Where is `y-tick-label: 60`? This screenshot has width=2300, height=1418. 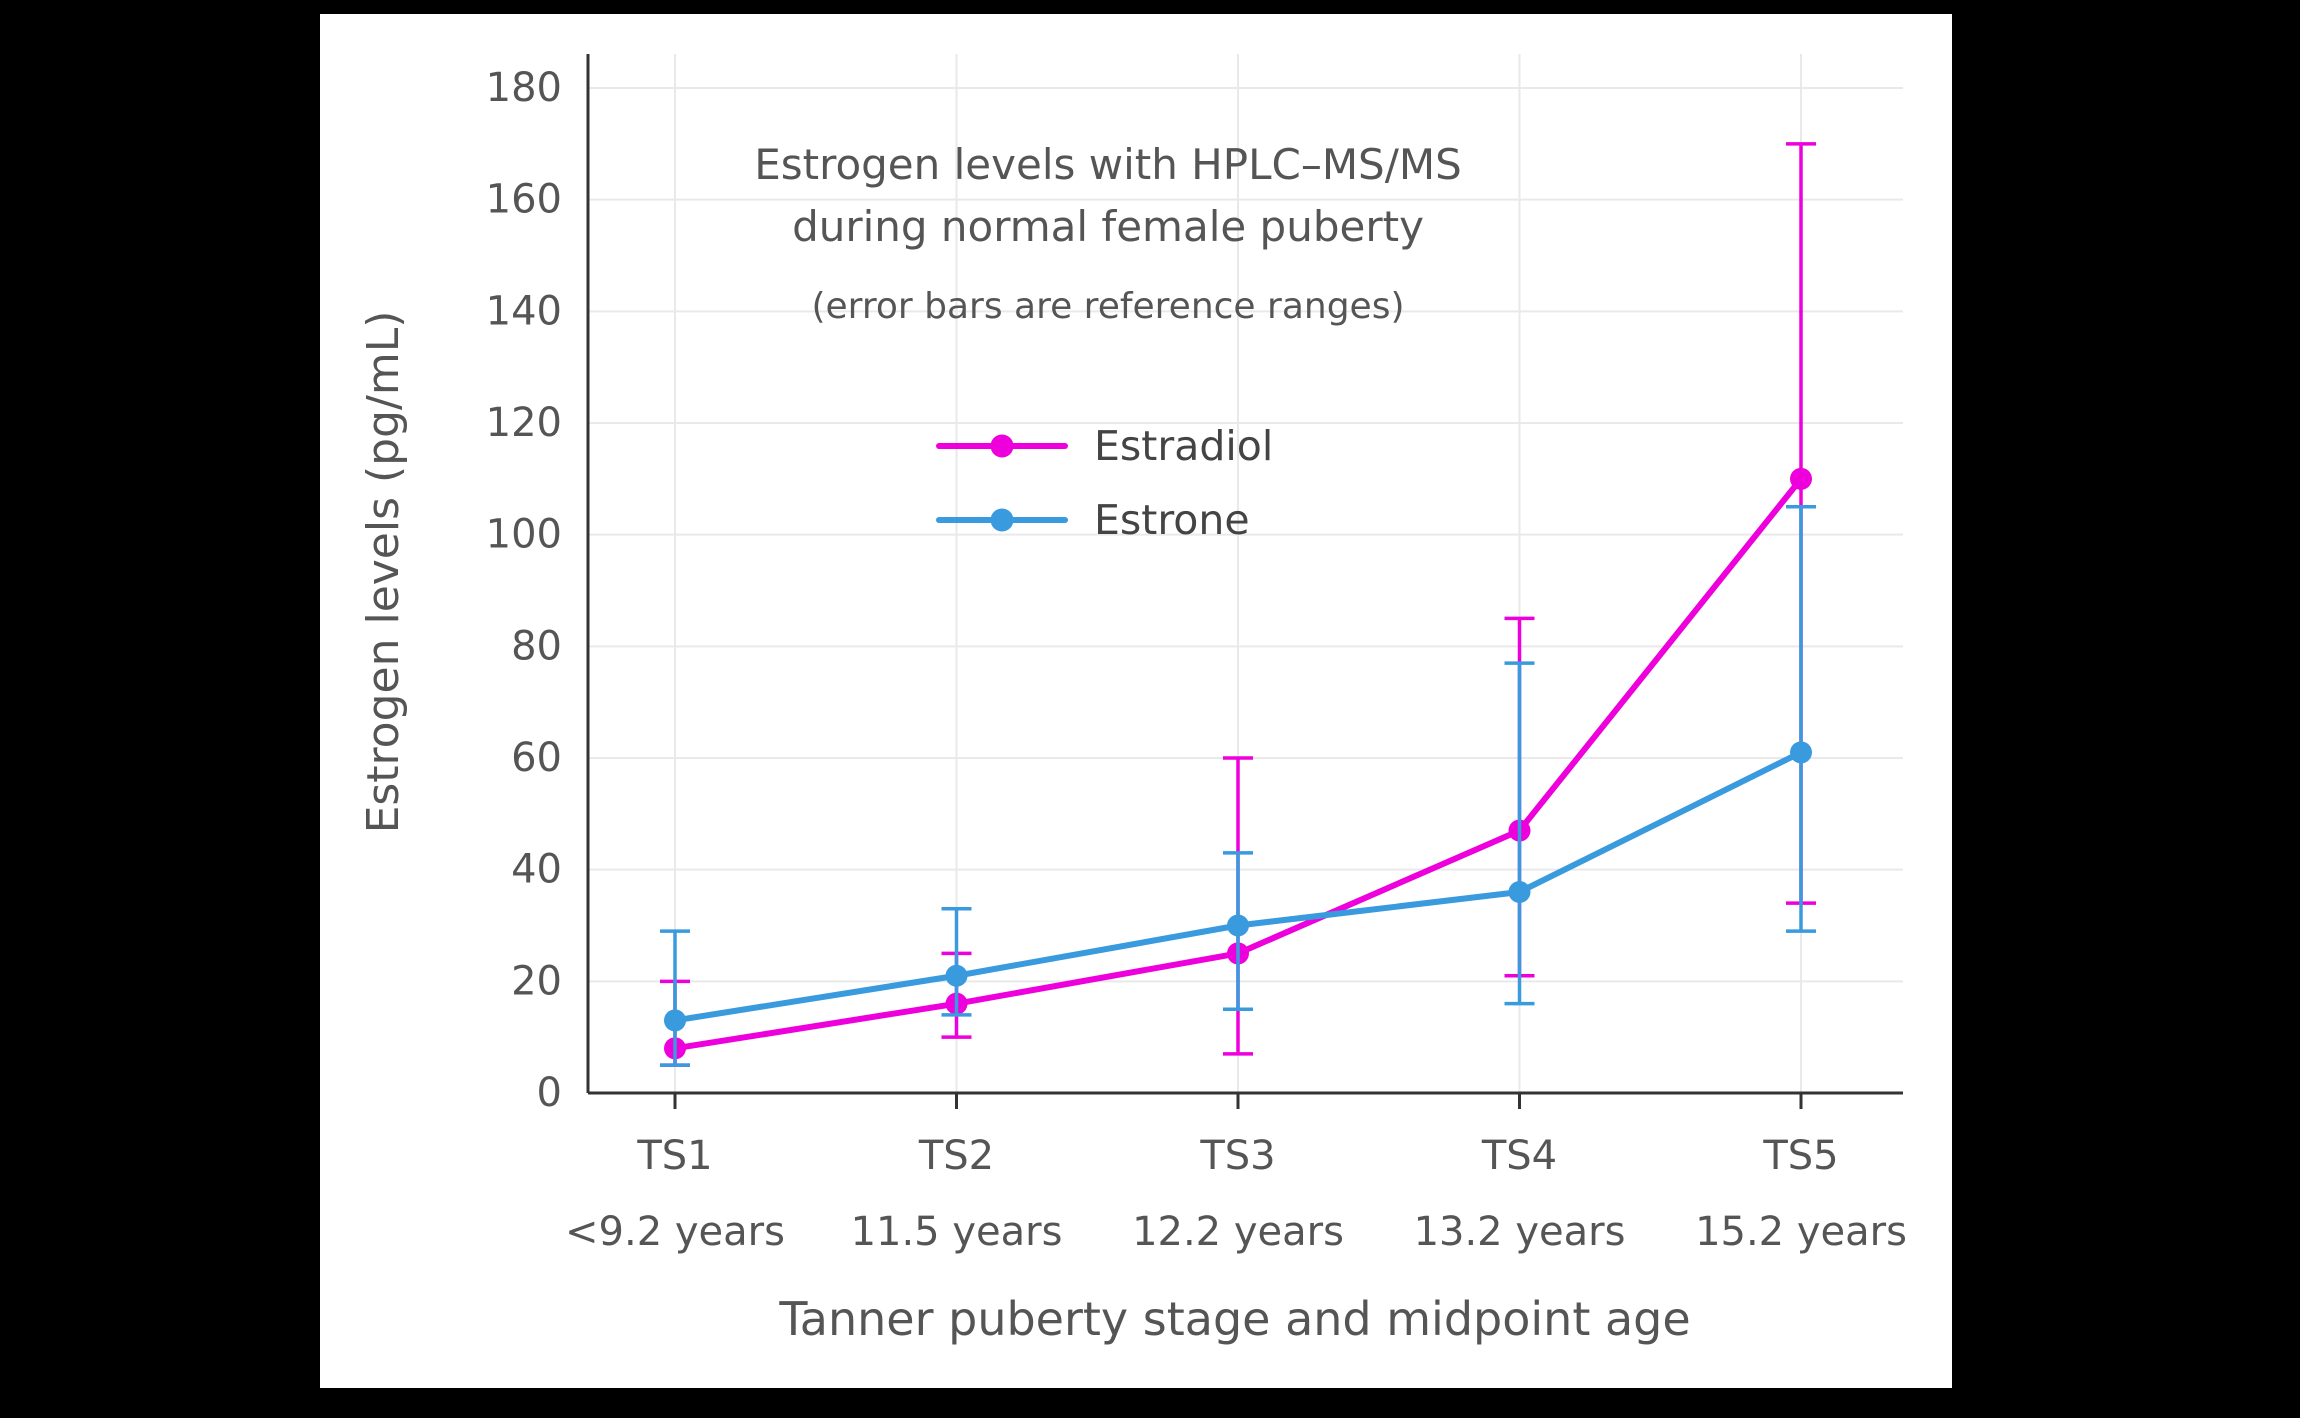
y-tick-label: 60 is located at coordinates (536, 758).